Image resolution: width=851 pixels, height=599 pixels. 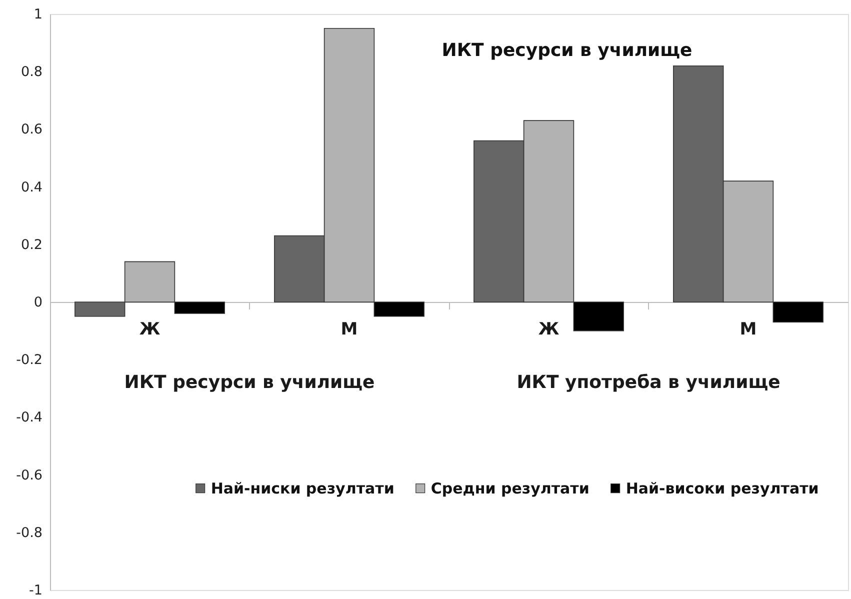 I want to click on y-tick-label: 0.6, so click(x=31, y=130).